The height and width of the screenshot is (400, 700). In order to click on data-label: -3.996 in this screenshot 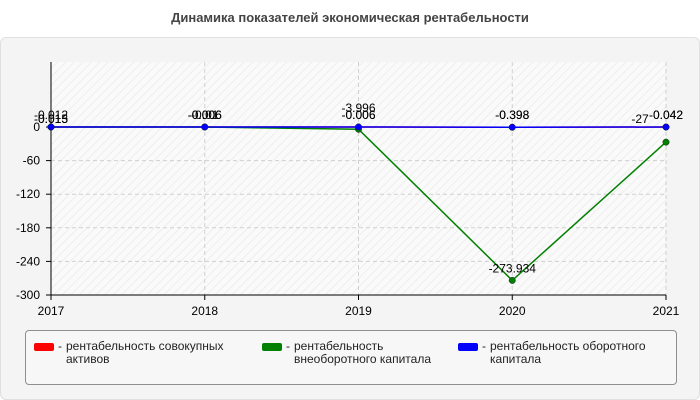, I will do `click(358, 108)`.